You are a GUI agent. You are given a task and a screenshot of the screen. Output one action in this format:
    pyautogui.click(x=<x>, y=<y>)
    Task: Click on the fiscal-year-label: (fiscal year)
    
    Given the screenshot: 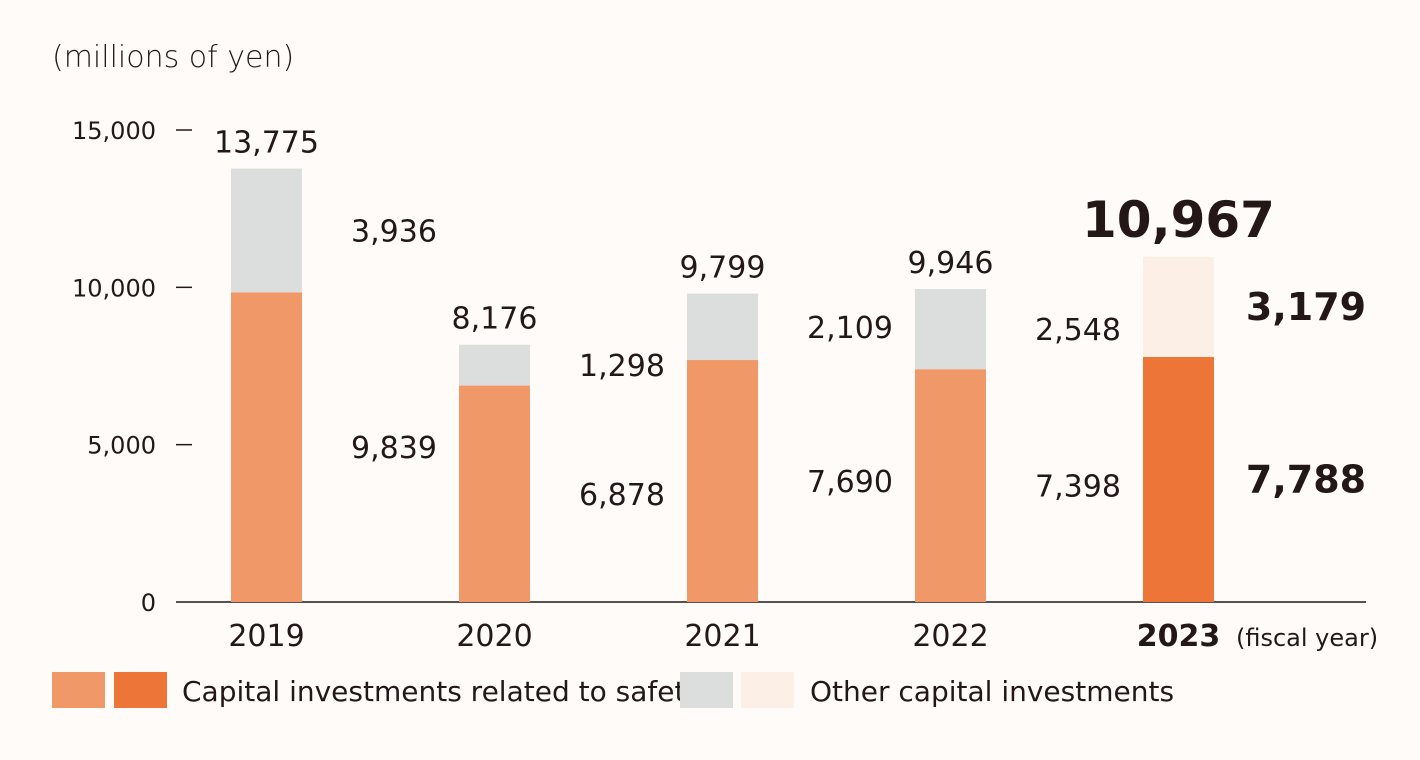 What is the action you would take?
    pyautogui.click(x=1307, y=638)
    